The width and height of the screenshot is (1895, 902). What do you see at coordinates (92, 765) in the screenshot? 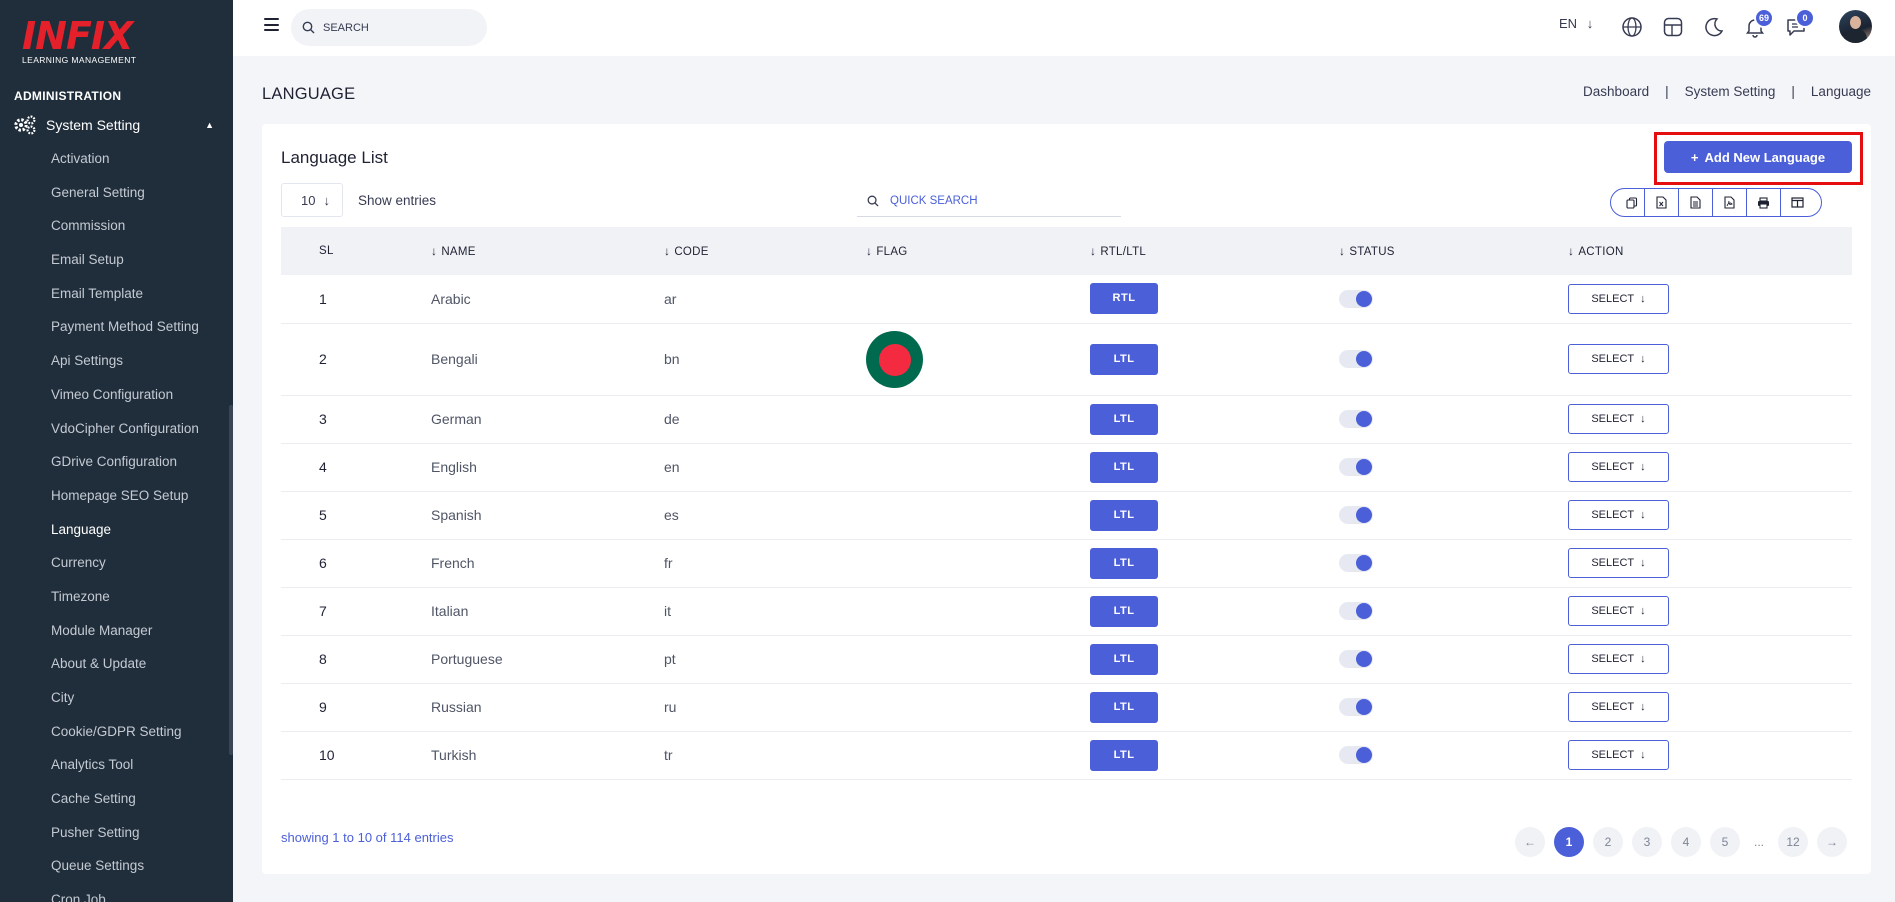
I see `sidebar-item-analytics-tool: Analytics Tool` at bounding box center [92, 765].